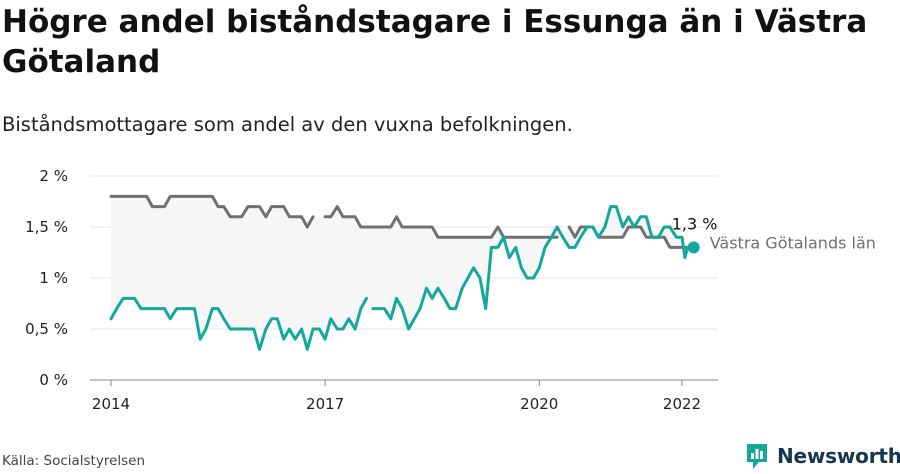 This screenshot has height=474, width=900. I want to click on y-tick-label: 1,5 %, so click(46, 227).